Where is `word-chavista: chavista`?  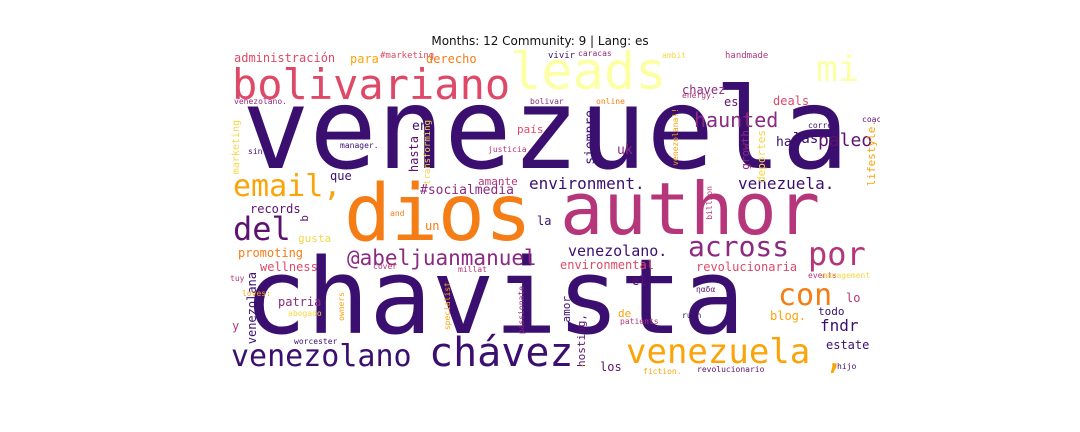 word-chavista: chavista is located at coordinates (494, 297).